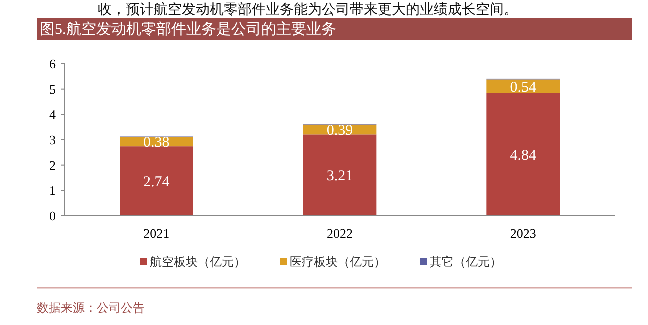 The width and height of the screenshot is (648, 325). What do you see at coordinates (340, 130) in the screenshot?
I see `data-label: 0.39` at bounding box center [340, 130].